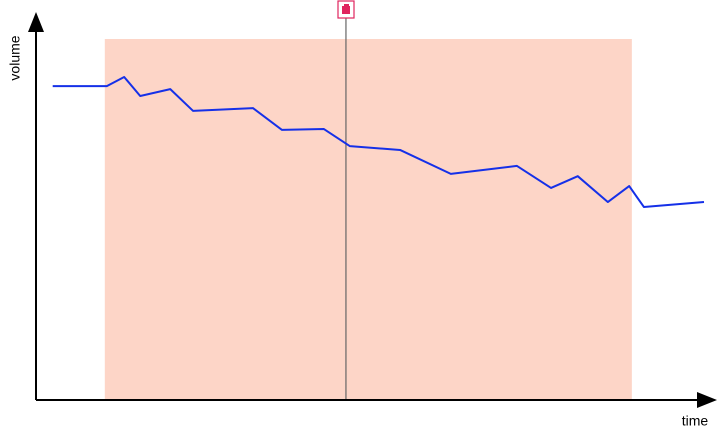 Image resolution: width=726 pixels, height=438 pixels. I want to click on marker-icon-glyph, so click(346, 10).